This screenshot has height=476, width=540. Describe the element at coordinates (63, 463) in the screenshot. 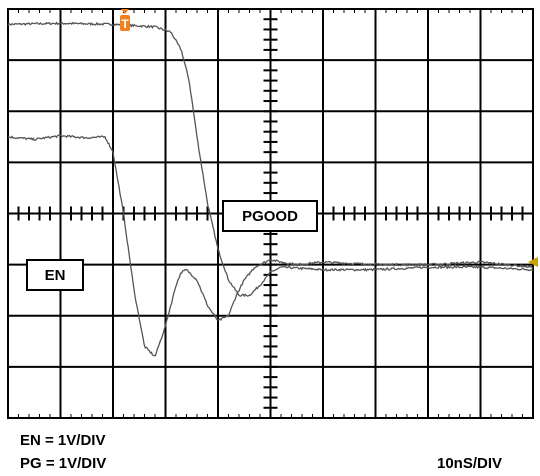

I see `pg-scale-label: PG = 1V/DIV` at that location.